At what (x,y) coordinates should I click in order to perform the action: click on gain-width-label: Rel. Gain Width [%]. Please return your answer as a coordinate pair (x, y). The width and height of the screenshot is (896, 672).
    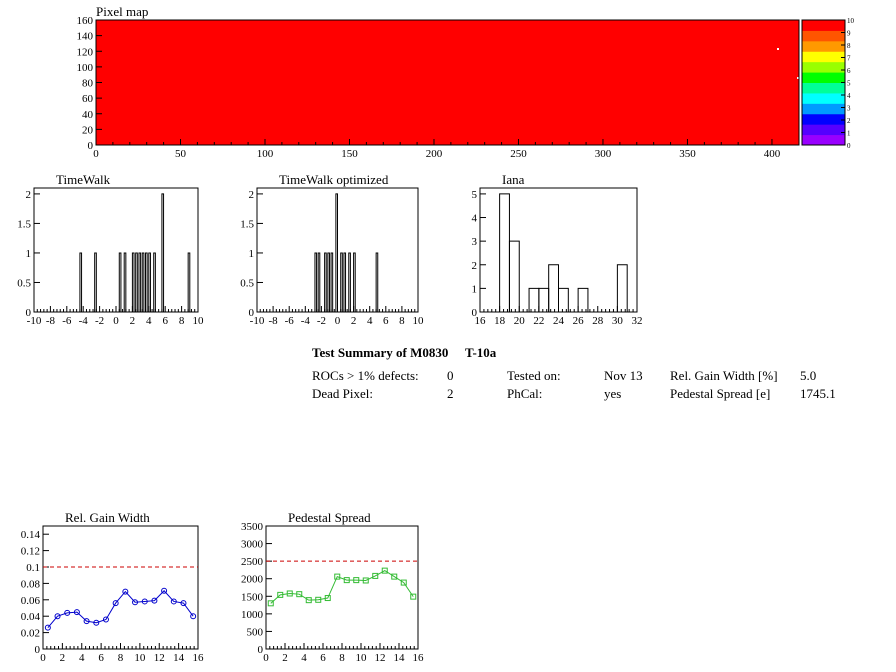
    Looking at the image, I should click on (724, 375).